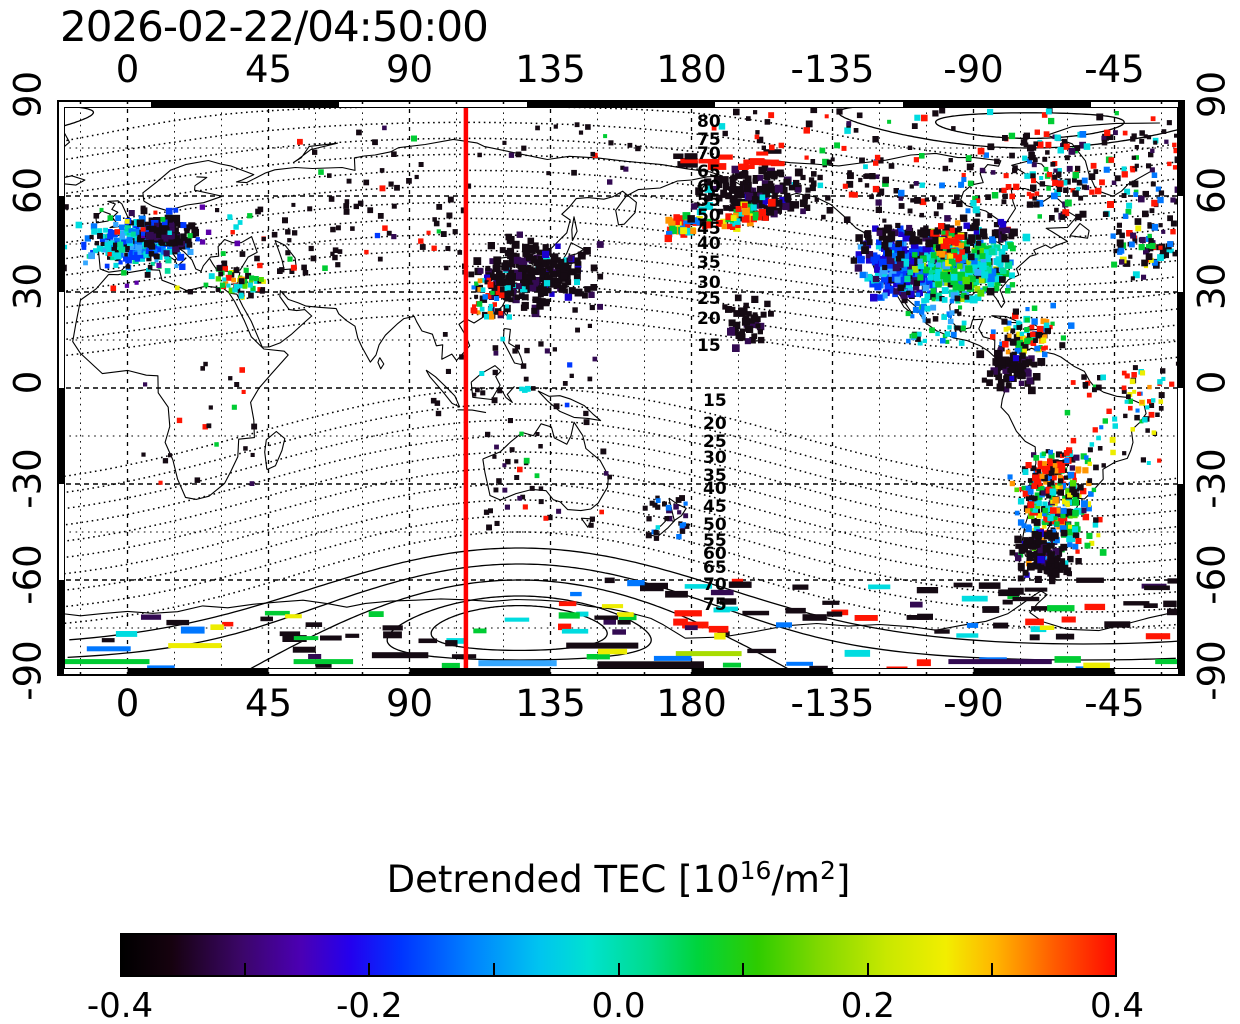 The height and width of the screenshot is (1024, 1240). I want to click on lon-tick-bottom--135: -135, so click(832, 703).